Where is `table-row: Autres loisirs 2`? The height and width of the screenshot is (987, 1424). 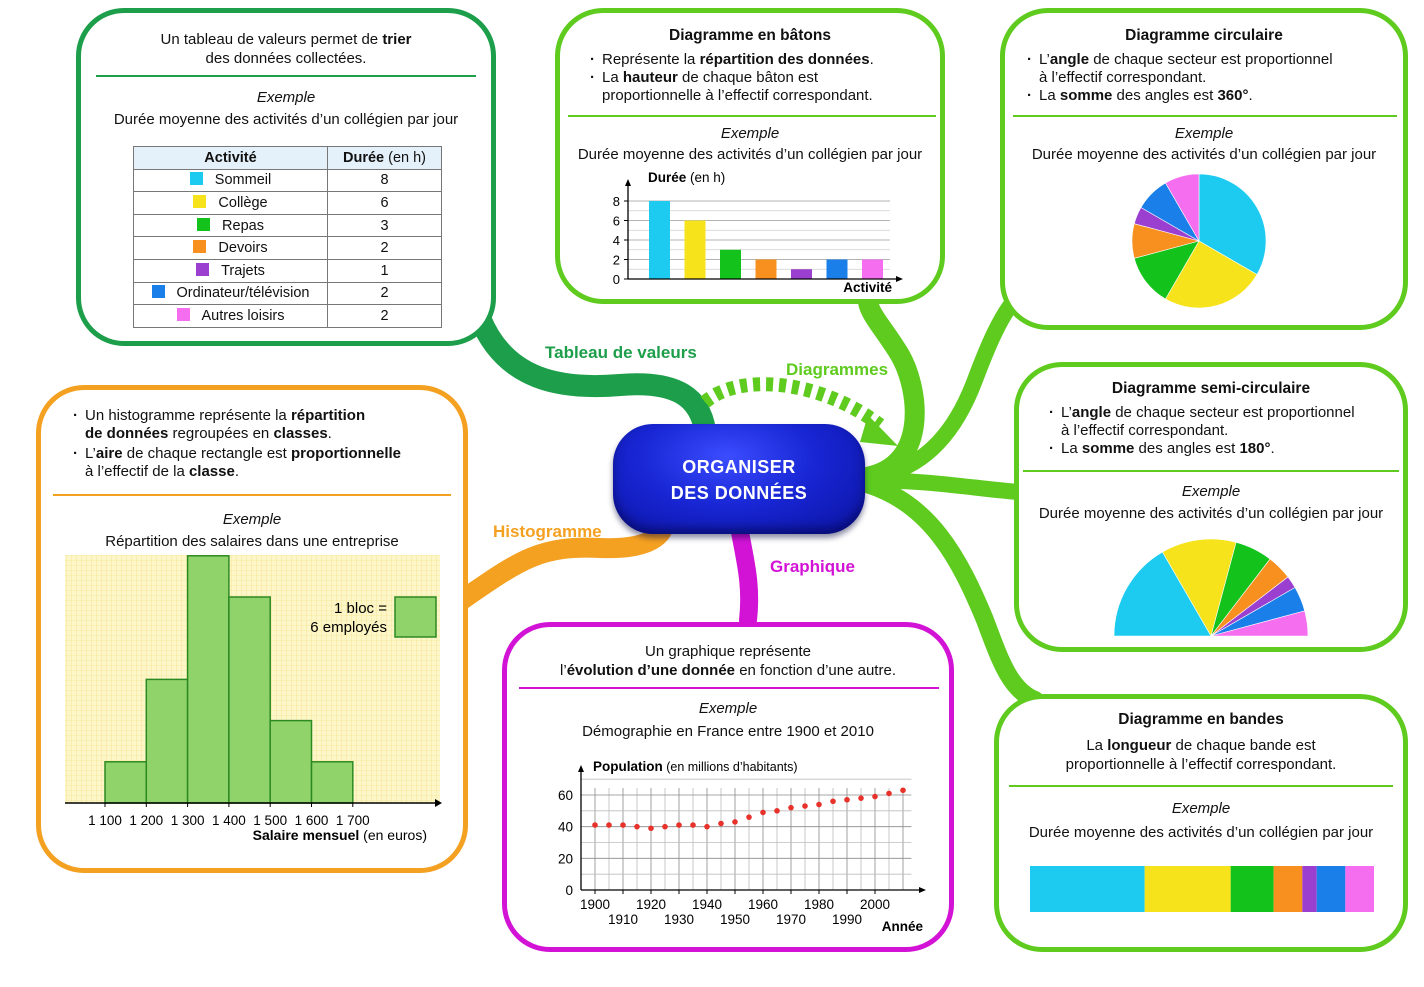
table-row: Autres loisirs 2 is located at coordinates (287, 316).